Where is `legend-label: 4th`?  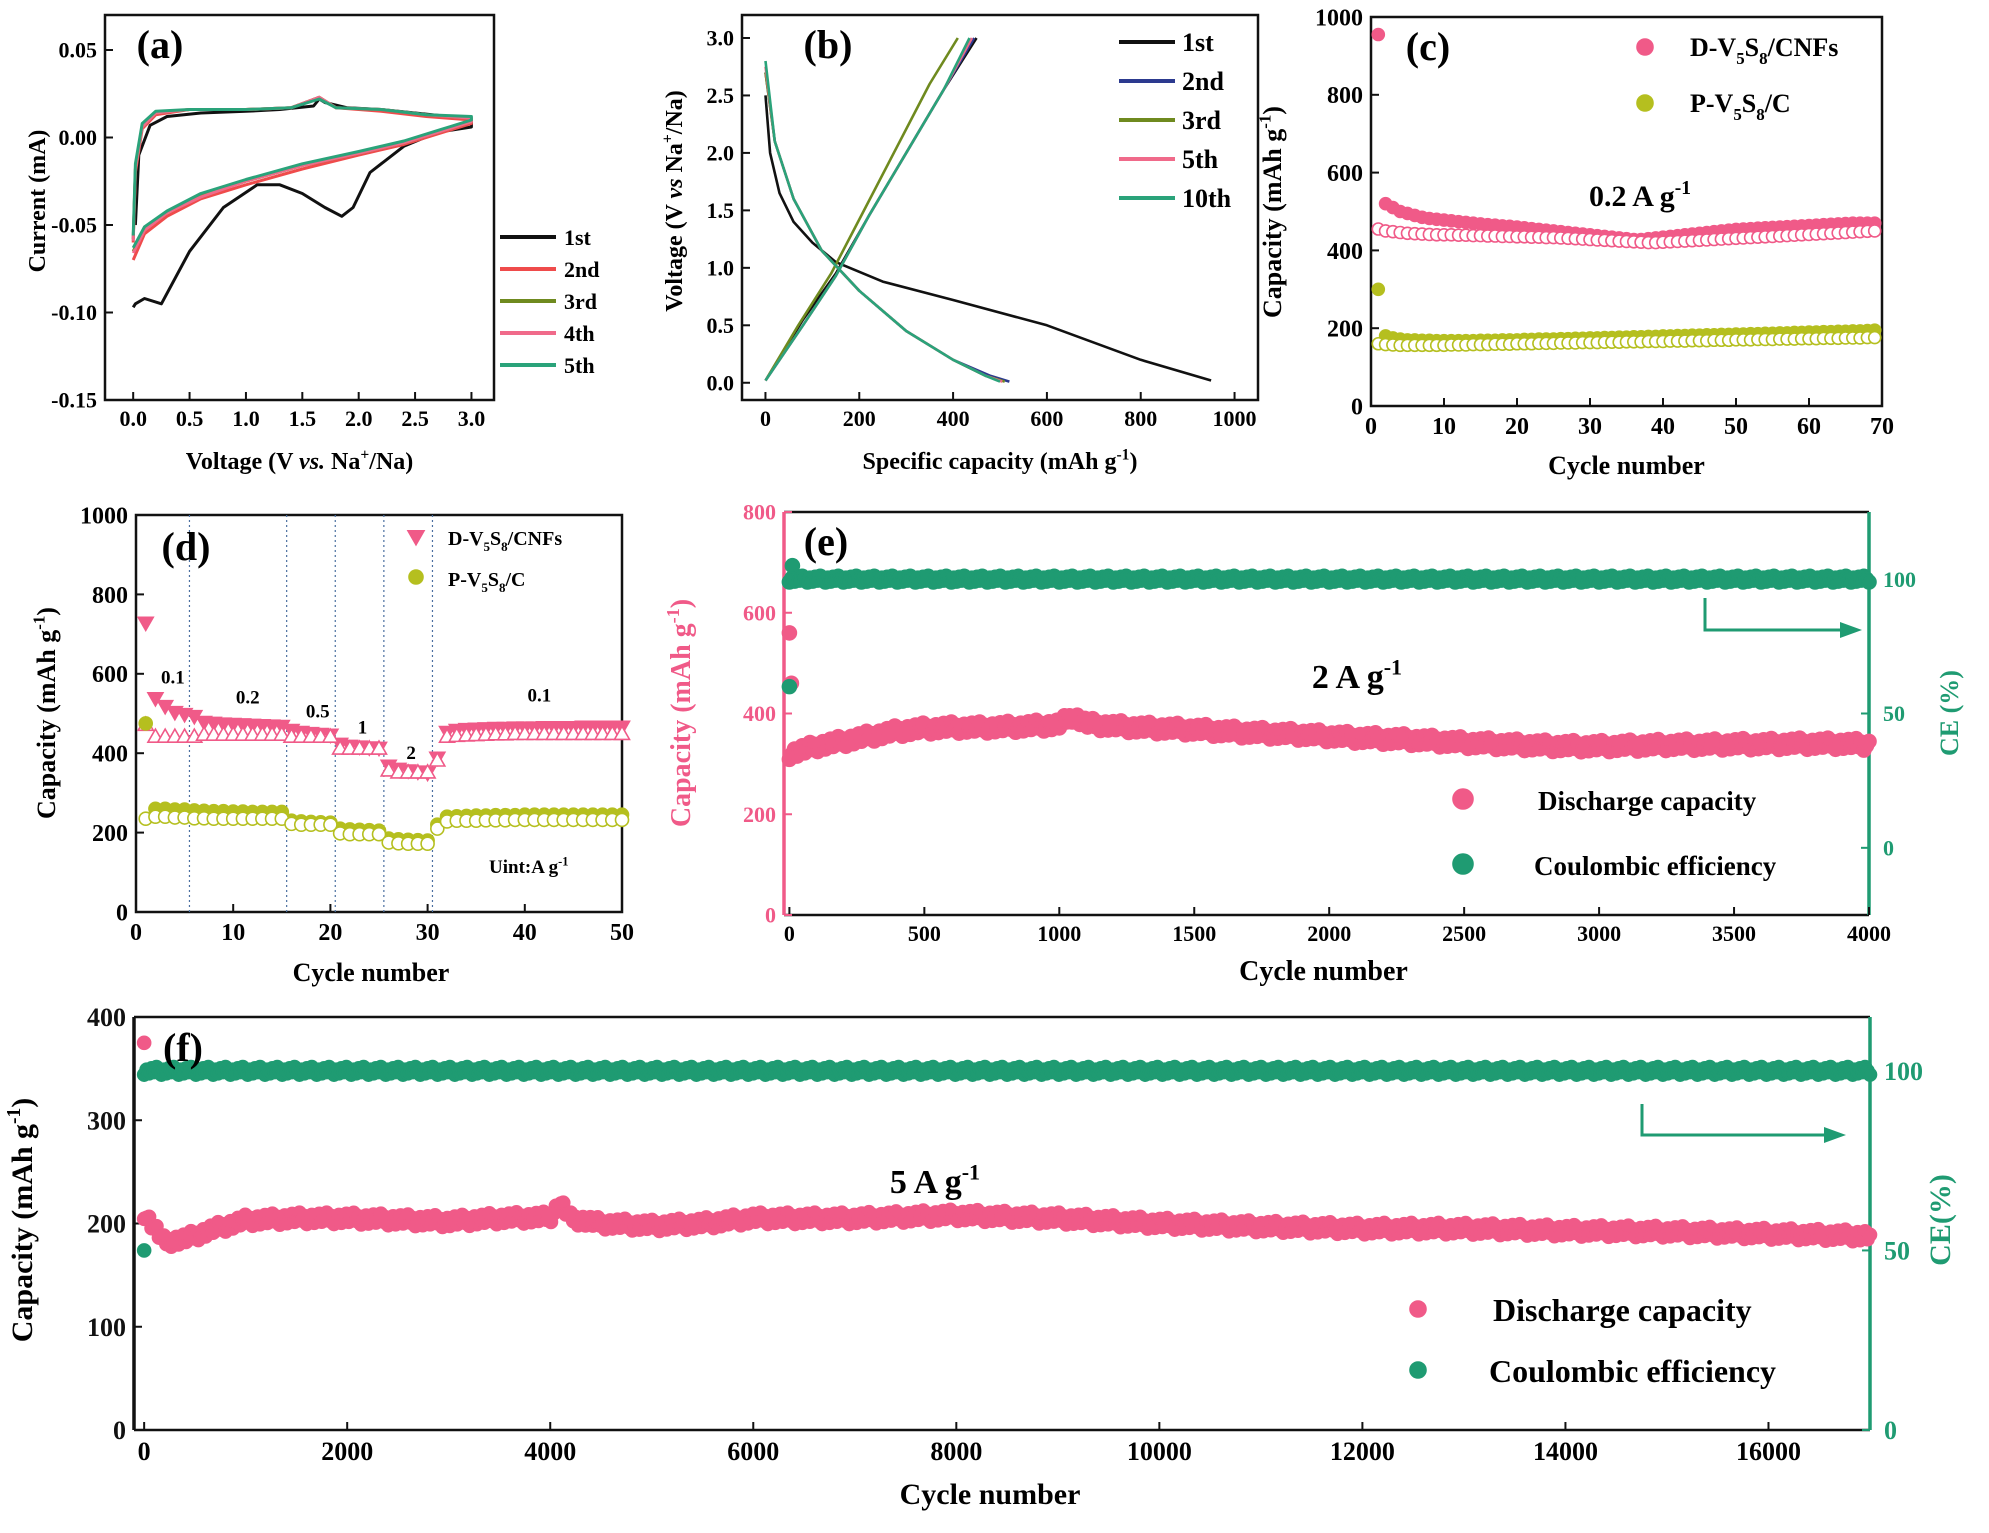
legend-label: 4th is located at coordinates (579, 333).